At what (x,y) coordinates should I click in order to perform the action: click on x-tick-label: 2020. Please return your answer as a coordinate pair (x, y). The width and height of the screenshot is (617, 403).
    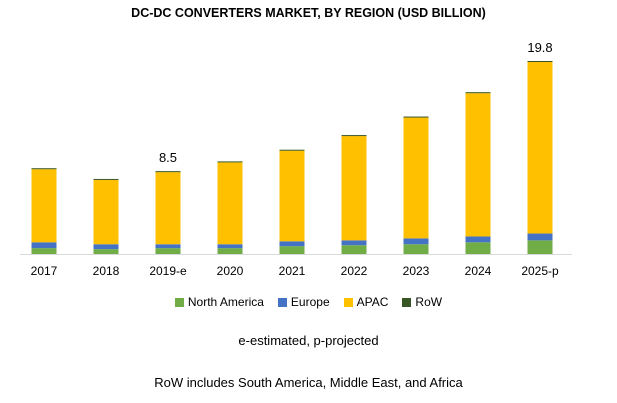
    Looking at the image, I should click on (230, 271).